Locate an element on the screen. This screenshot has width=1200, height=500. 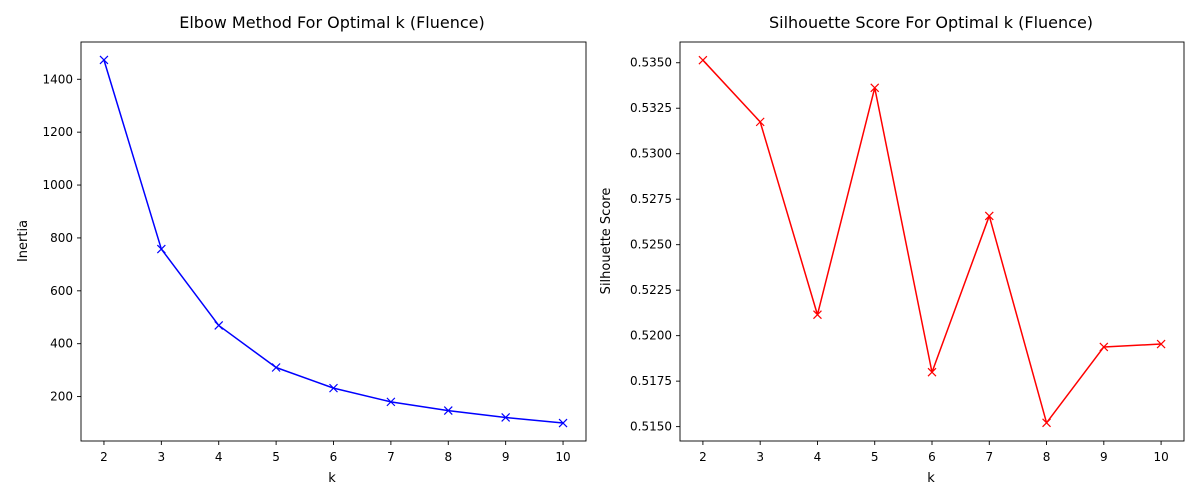
y-tick-label: 1000 is located at coordinates (57, 185).